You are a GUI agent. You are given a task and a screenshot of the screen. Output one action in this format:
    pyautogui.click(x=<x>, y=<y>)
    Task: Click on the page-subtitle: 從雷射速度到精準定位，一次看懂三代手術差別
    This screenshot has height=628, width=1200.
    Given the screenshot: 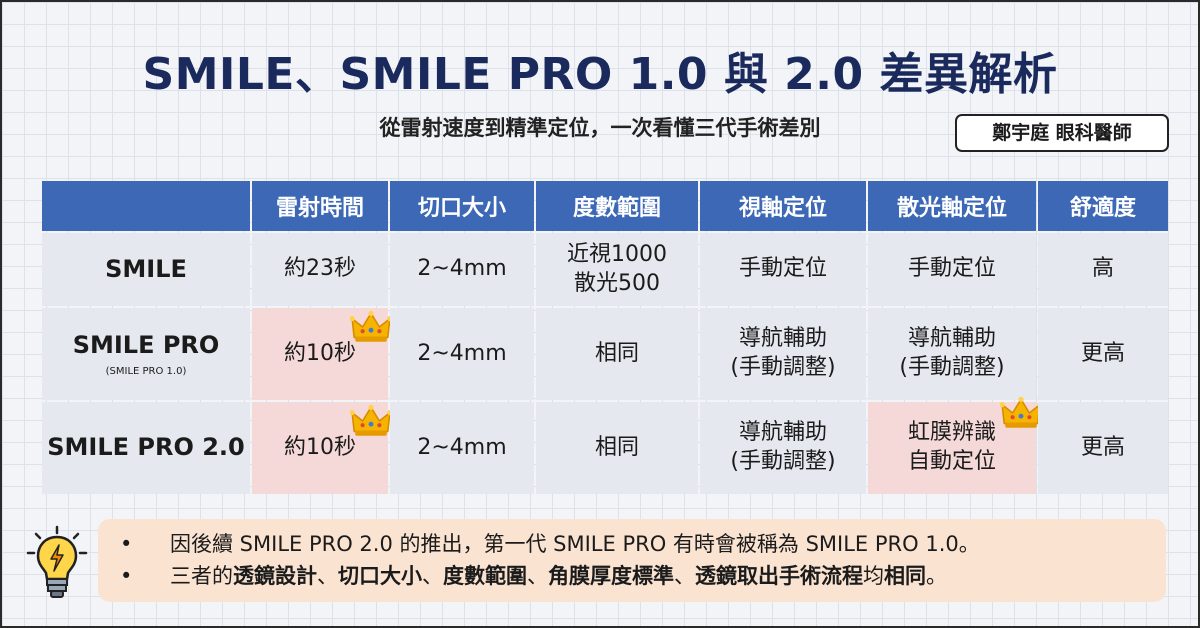 What is the action you would take?
    pyautogui.click(x=600, y=128)
    